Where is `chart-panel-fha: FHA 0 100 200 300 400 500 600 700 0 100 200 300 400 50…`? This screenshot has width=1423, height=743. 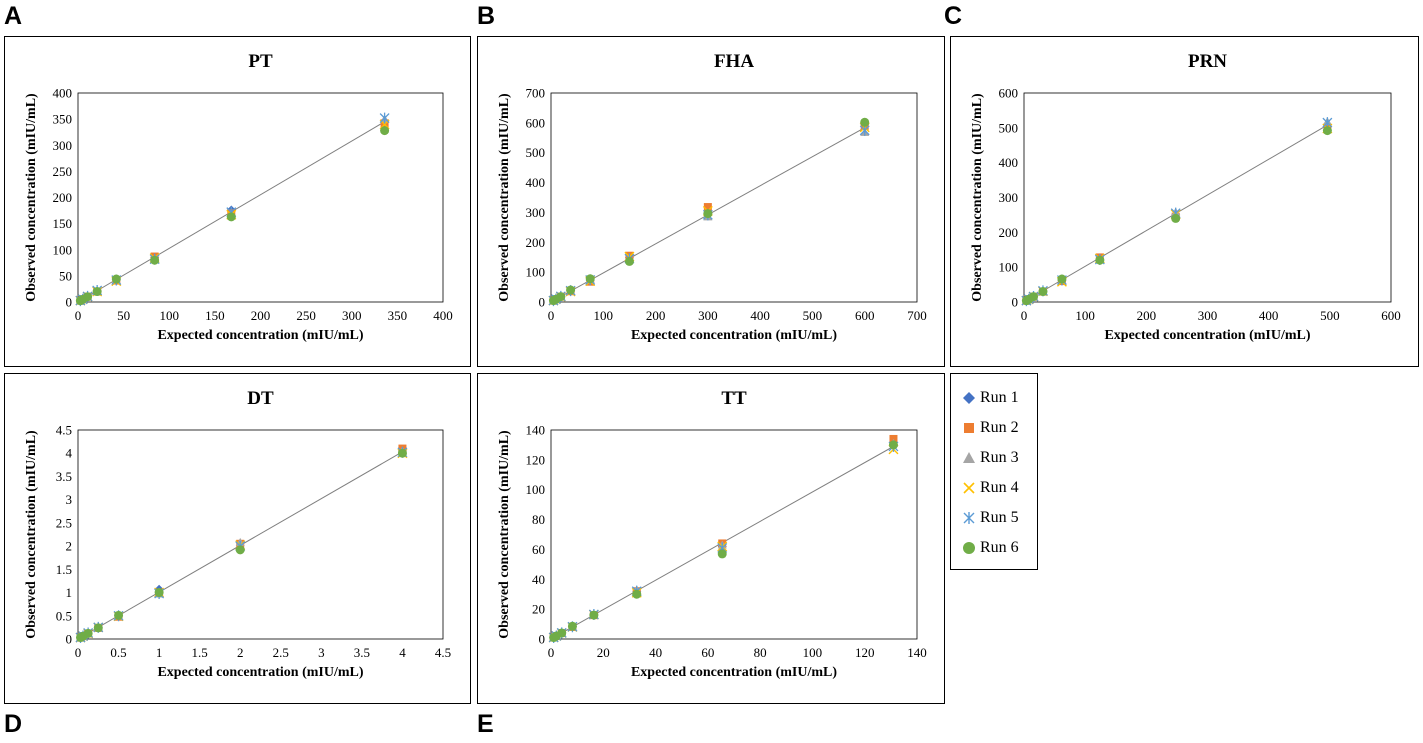 chart-panel-fha: FHA 0 100 200 300 400 500 600 700 0 100 200 300 400 50… is located at coordinates (711, 201).